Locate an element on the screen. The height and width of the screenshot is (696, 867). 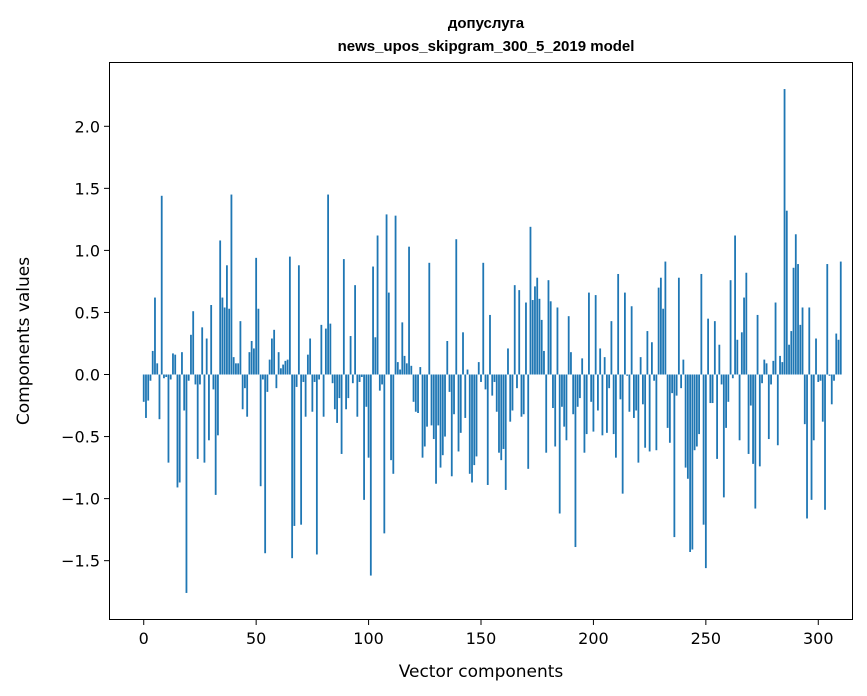
x-tick-label: 0 is located at coordinates (144, 638).